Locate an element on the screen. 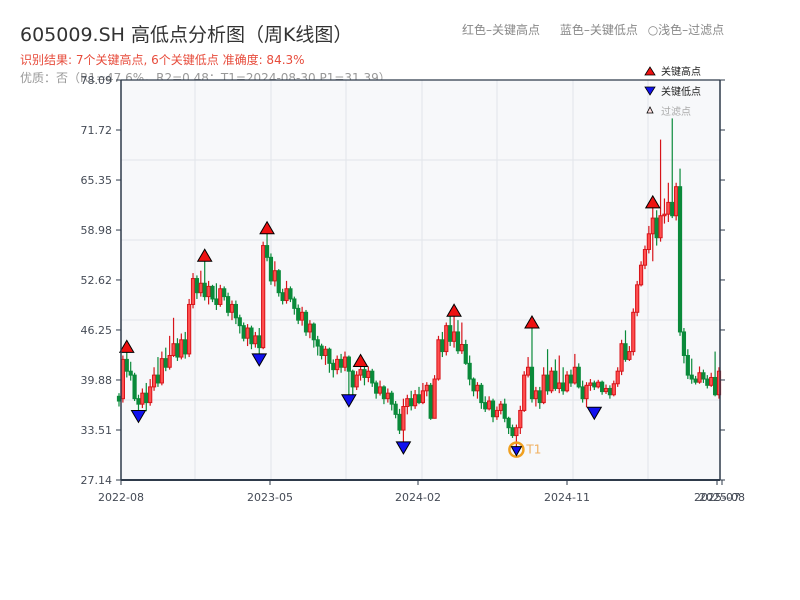 Image resolution: width=800 pixels, height=600 pixels. x-tick-label: 2024-11 is located at coordinates (567, 497).